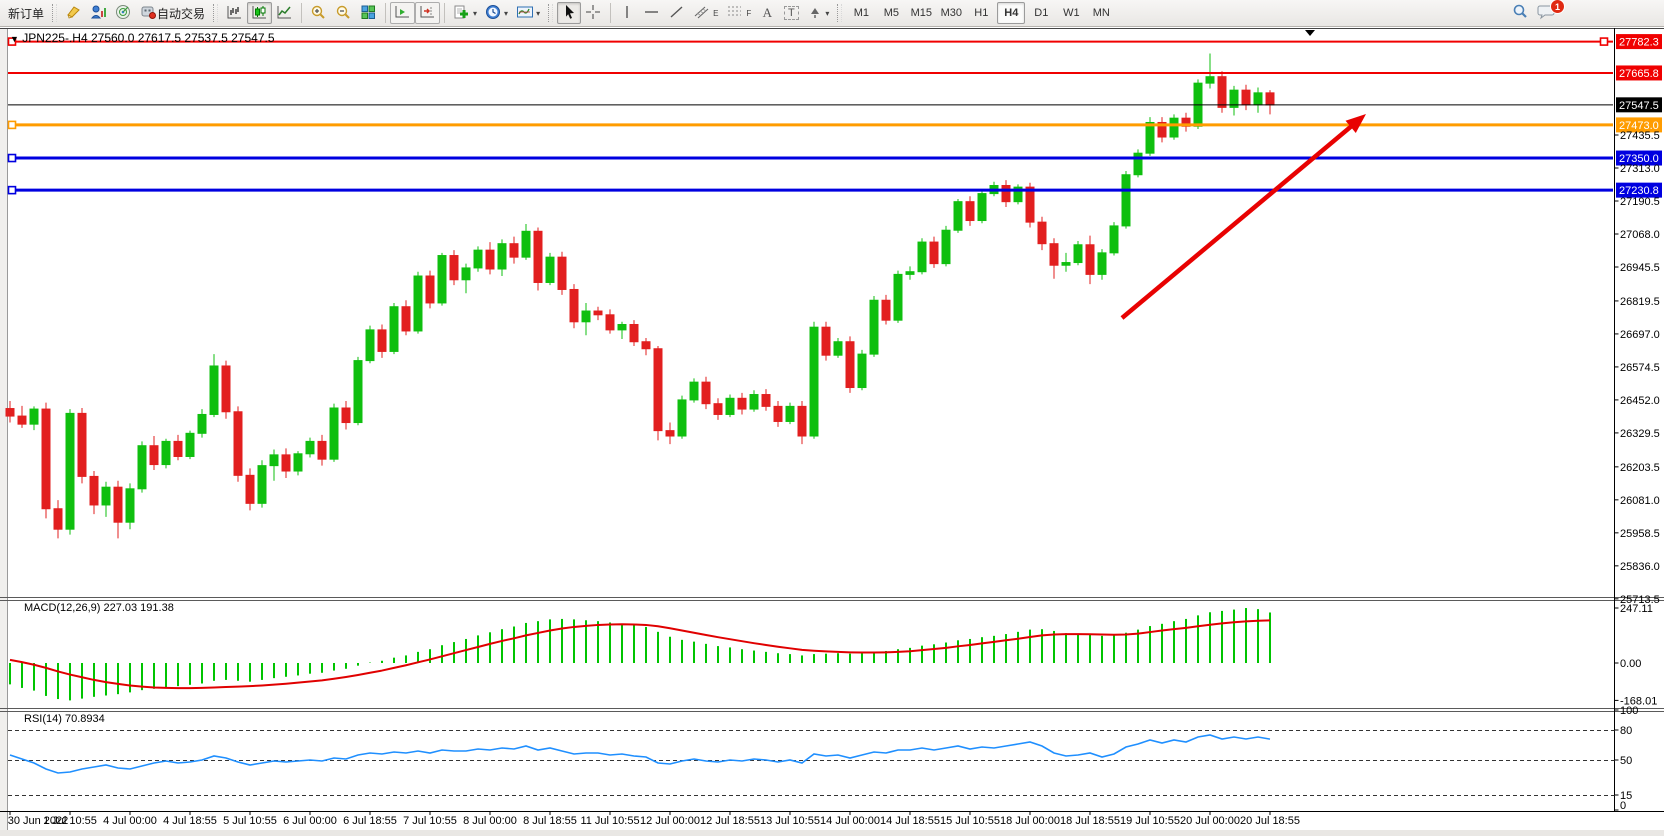  I want to click on price-tick: 26697.0, so click(1640, 335).